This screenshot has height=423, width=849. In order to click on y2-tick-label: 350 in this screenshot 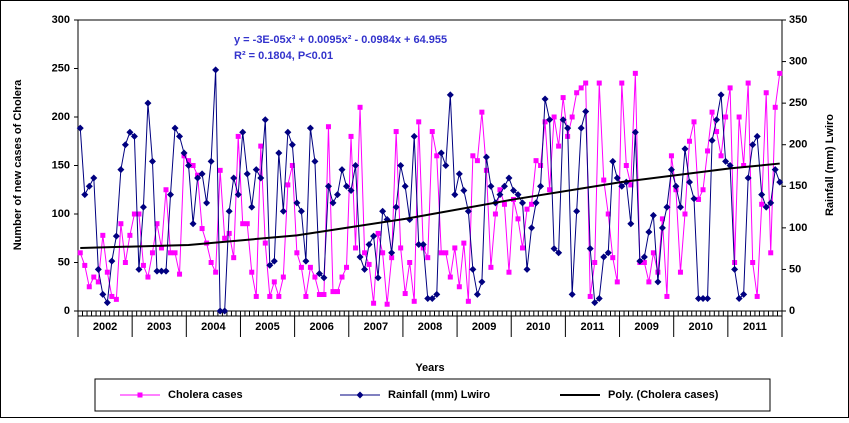, I will do `click(798, 20)`.